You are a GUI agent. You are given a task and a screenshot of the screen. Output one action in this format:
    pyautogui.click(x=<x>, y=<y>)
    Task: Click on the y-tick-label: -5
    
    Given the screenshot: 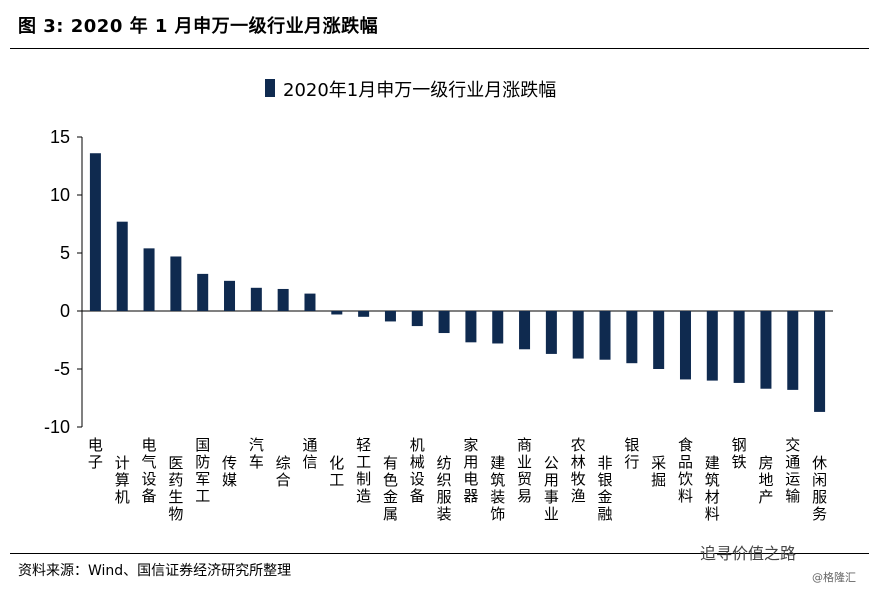 What is the action you would take?
    pyautogui.click(x=62, y=369)
    